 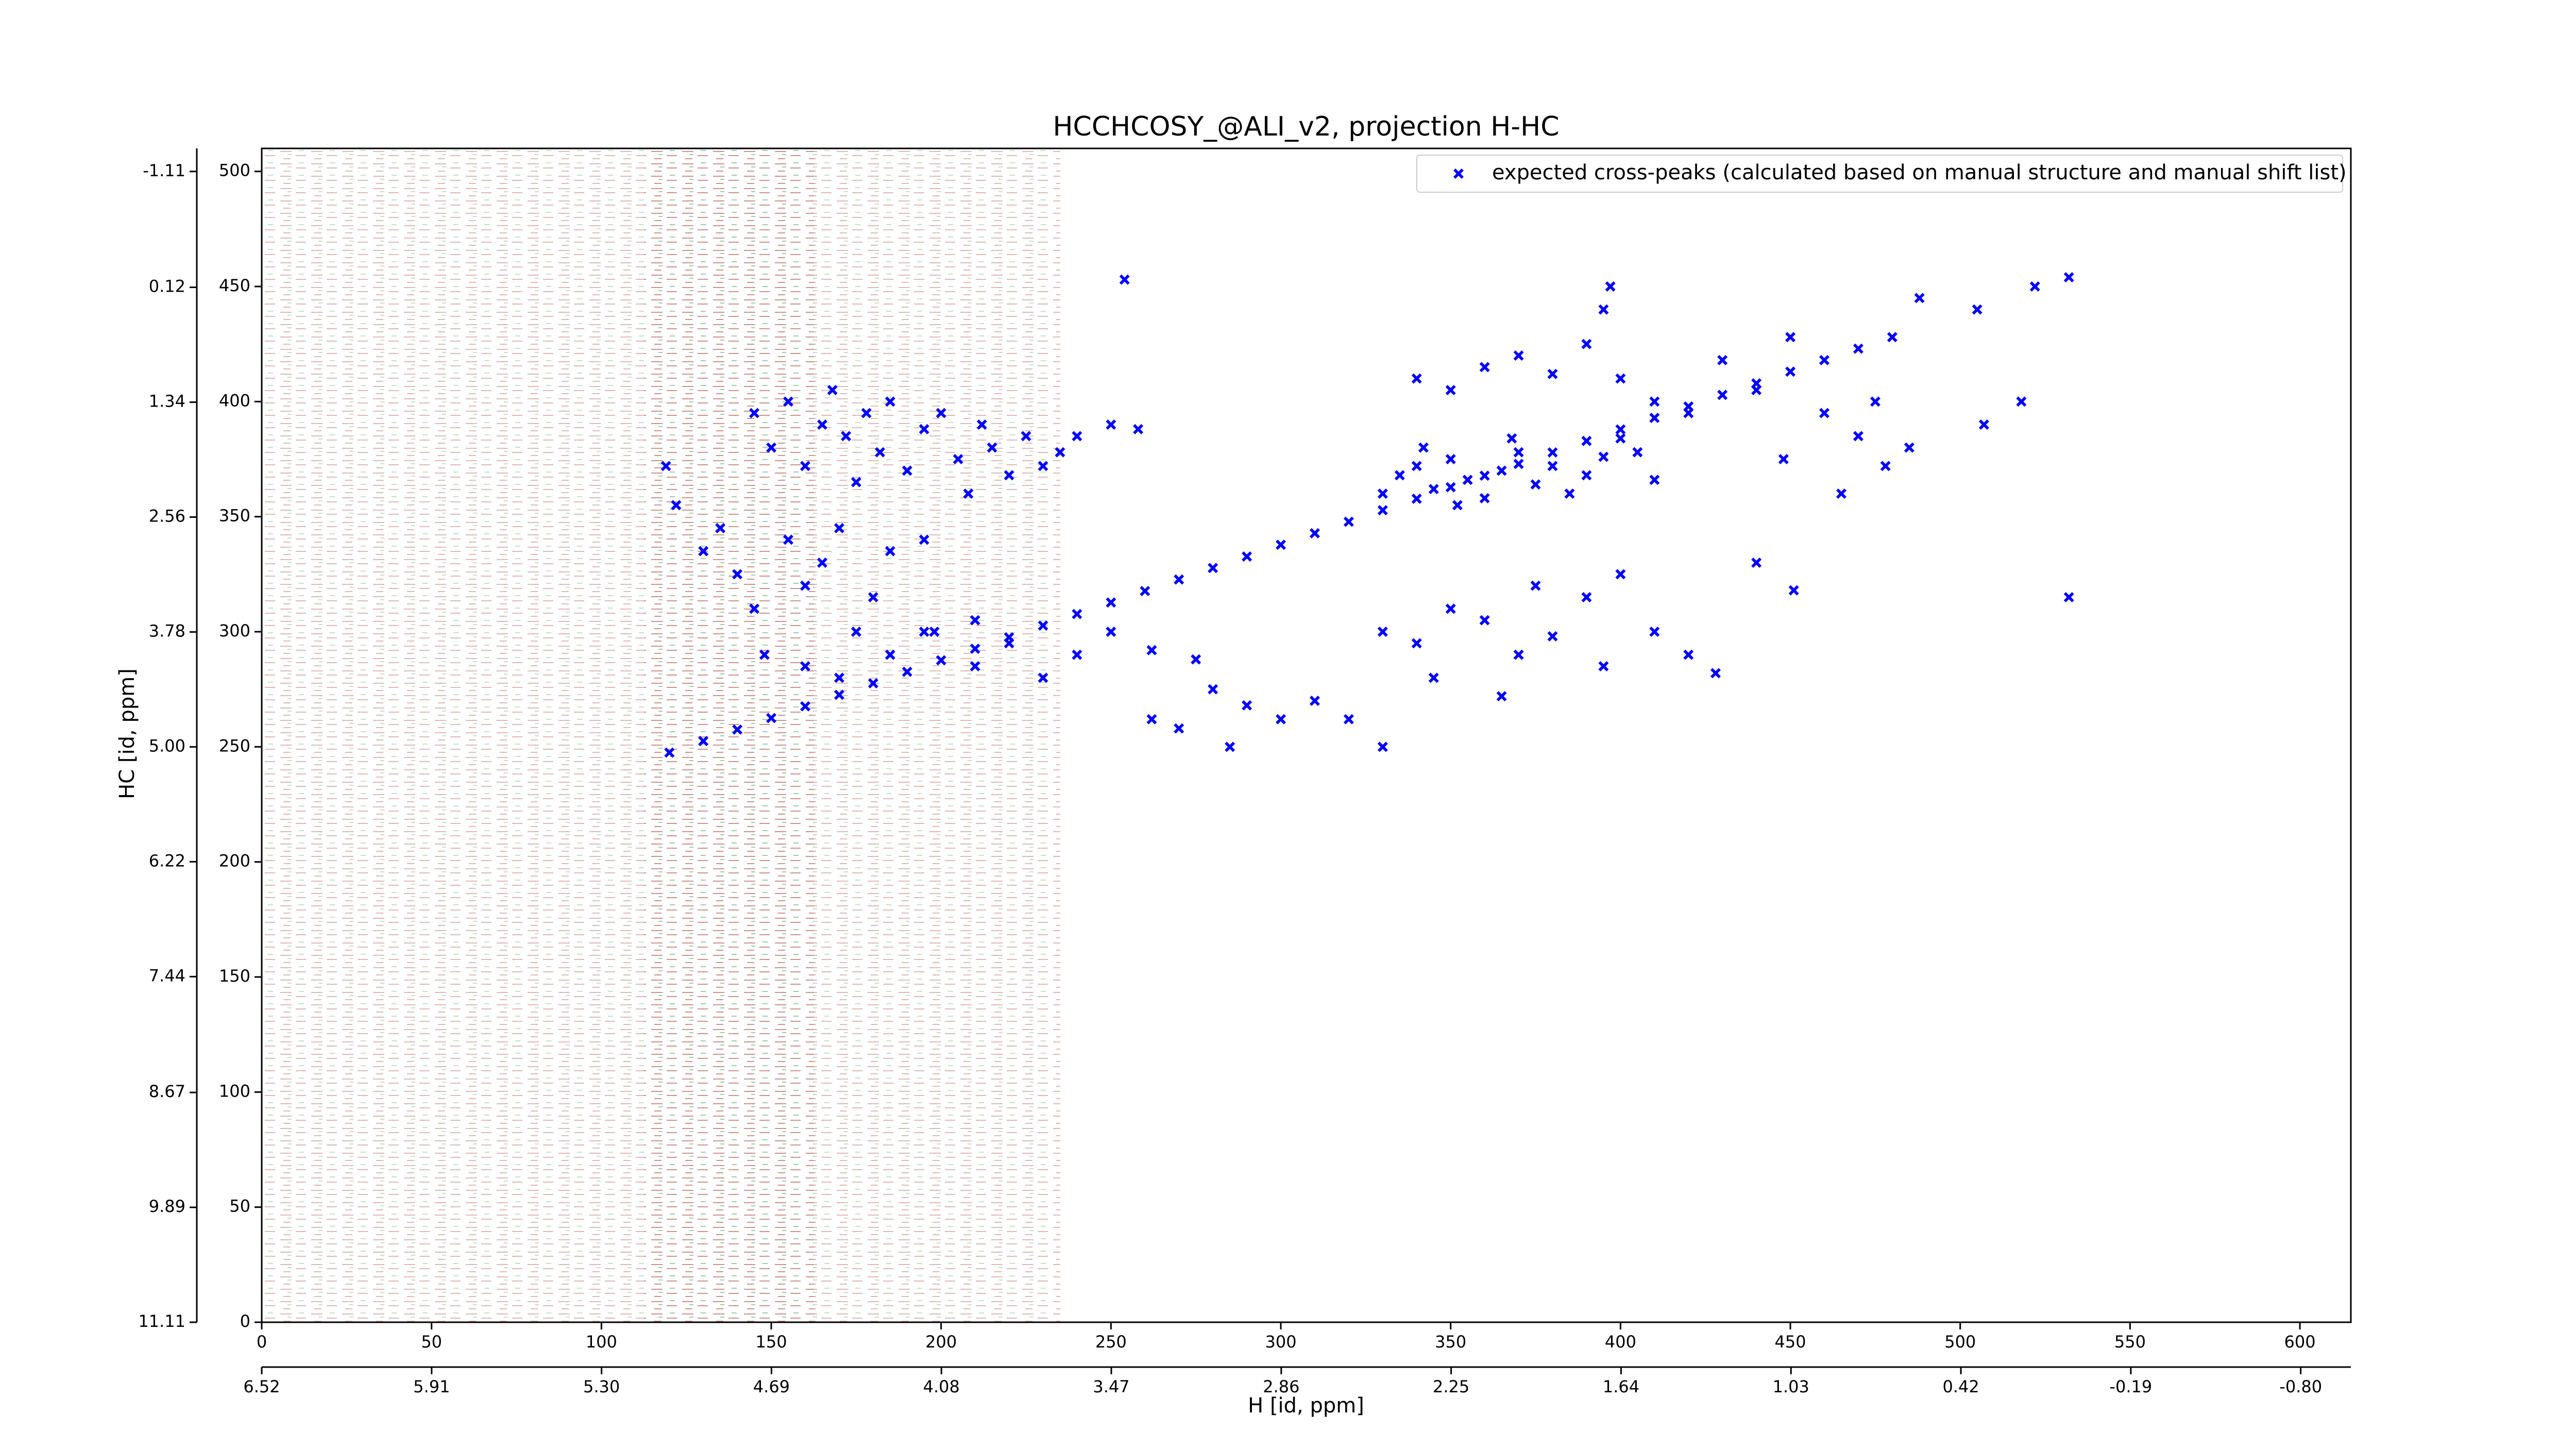 What do you see at coordinates (431, 1342) in the screenshot?
I see `x-tick-label: 50` at bounding box center [431, 1342].